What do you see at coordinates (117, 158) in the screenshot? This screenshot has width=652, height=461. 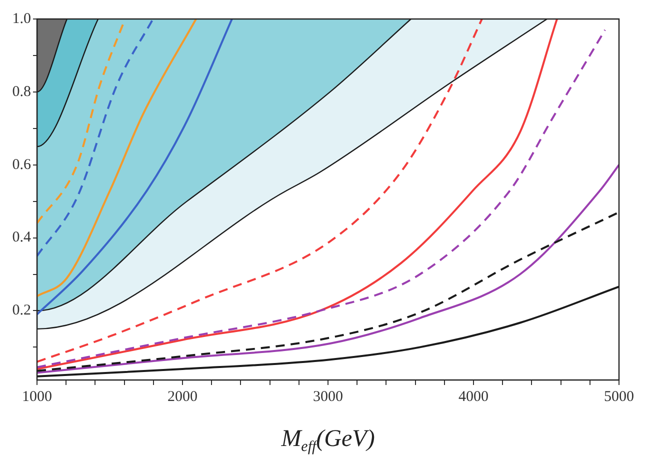 I see `line-series` at bounding box center [117, 158].